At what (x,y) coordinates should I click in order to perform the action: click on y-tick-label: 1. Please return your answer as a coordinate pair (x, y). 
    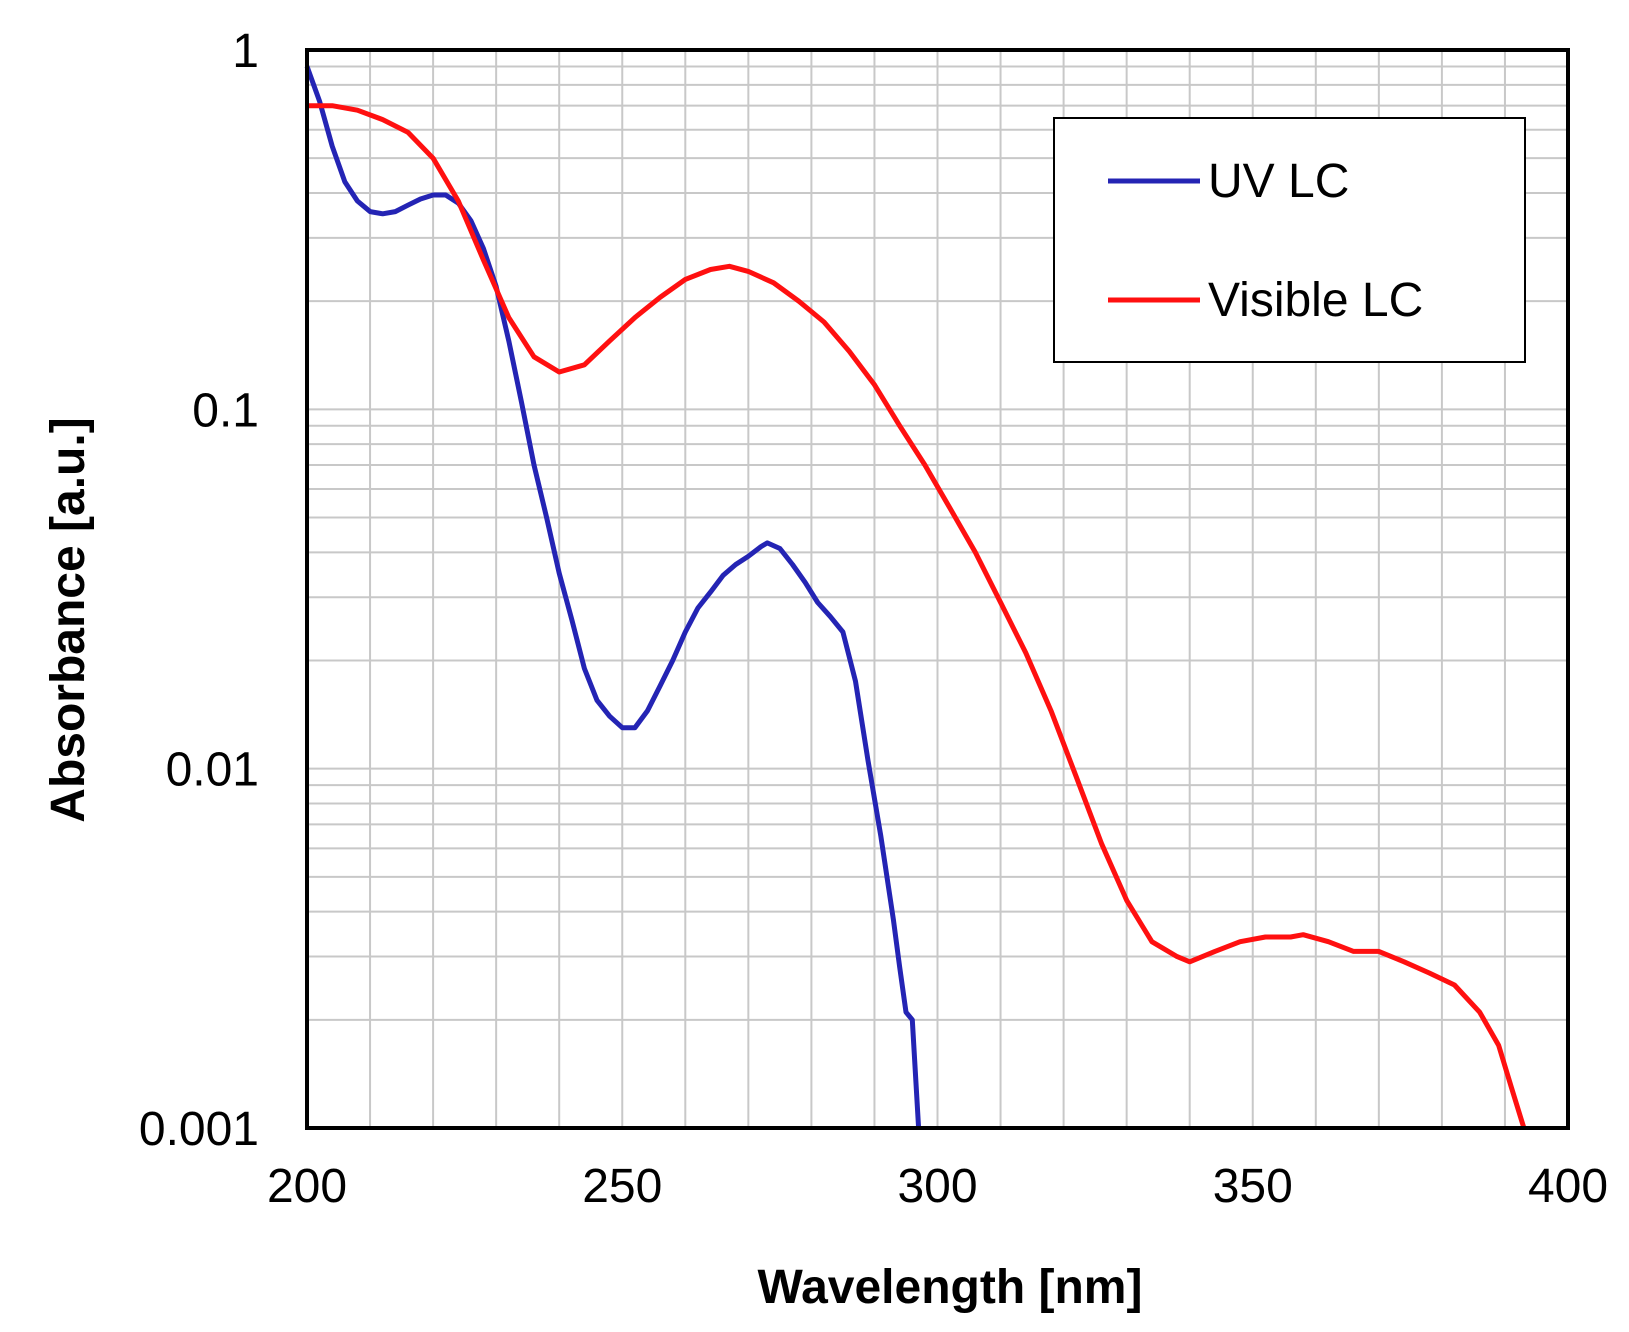
    Looking at the image, I should click on (245, 51).